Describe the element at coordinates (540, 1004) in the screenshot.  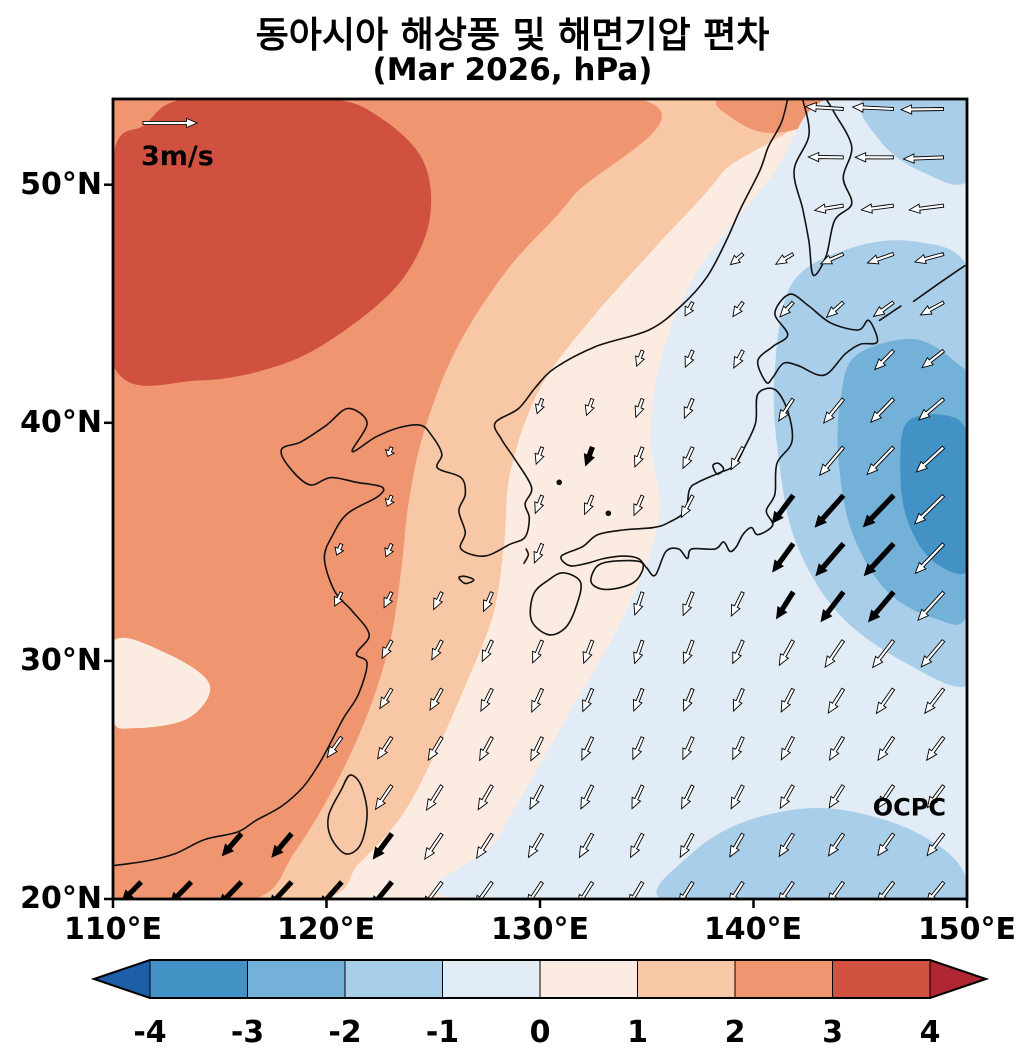
I see `colorbar: -4 -3 -2 -1 0 1 2 3 4` at that location.